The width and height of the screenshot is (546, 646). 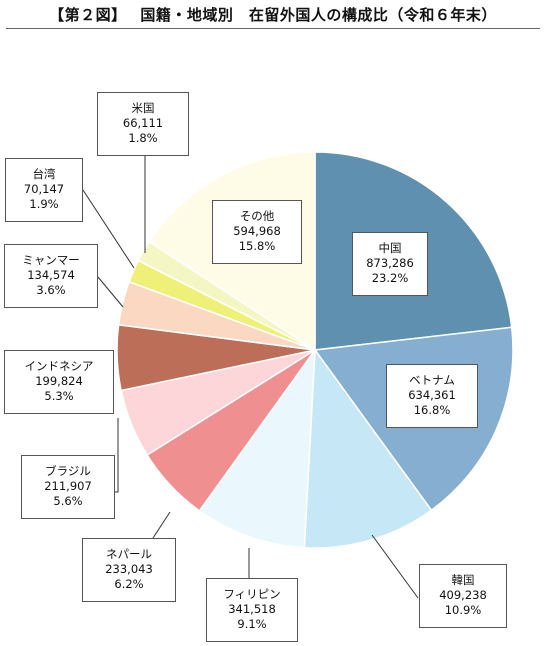 I want to click on slice-value: 634,361, so click(x=432, y=395).